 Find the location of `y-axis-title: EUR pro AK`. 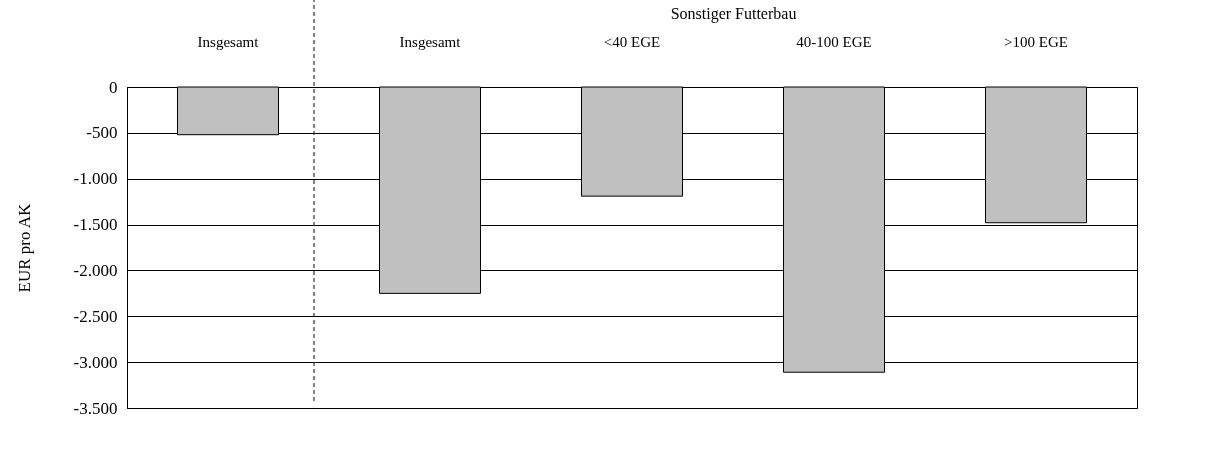

y-axis-title: EUR pro AK is located at coordinates (24, 247).